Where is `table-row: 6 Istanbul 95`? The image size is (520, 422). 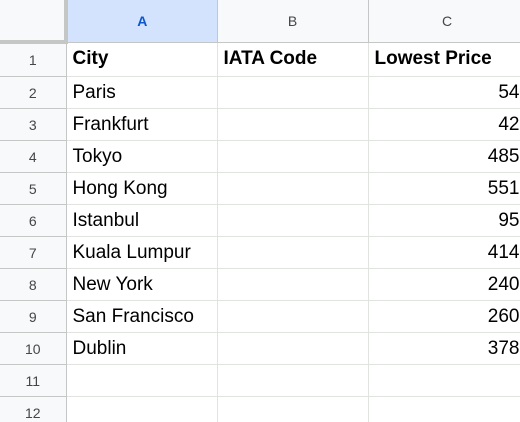 table-row: 6 Istanbul 95 is located at coordinates (260, 220).